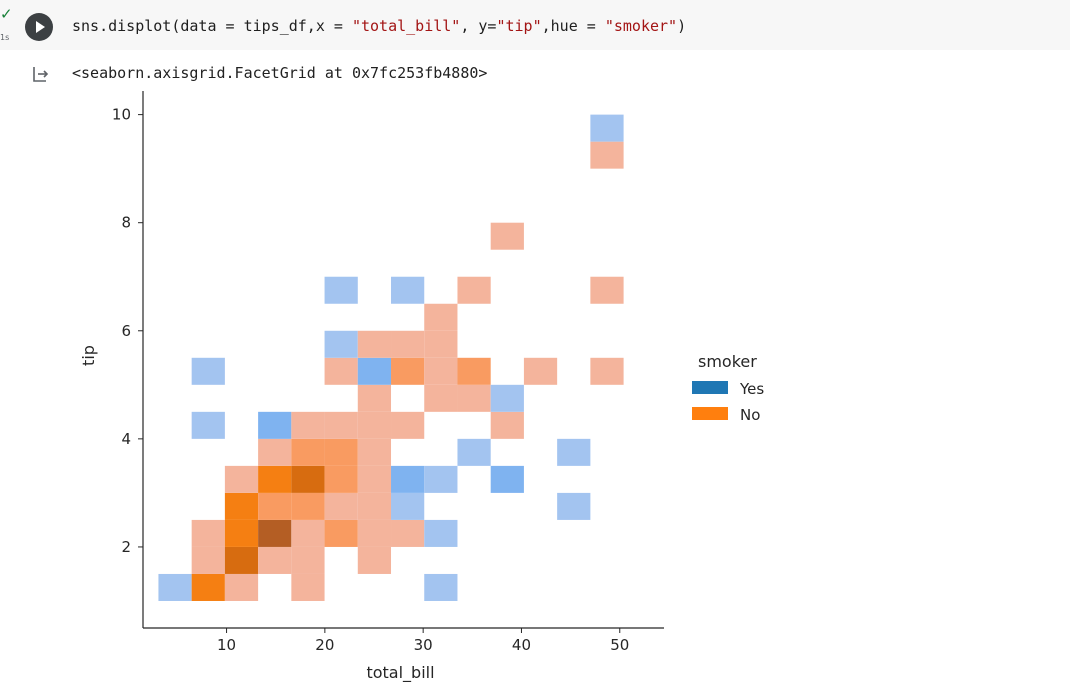  Describe the element at coordinates (710, 387) in the screenshot. I see `legend-swatch-yes` at that location.